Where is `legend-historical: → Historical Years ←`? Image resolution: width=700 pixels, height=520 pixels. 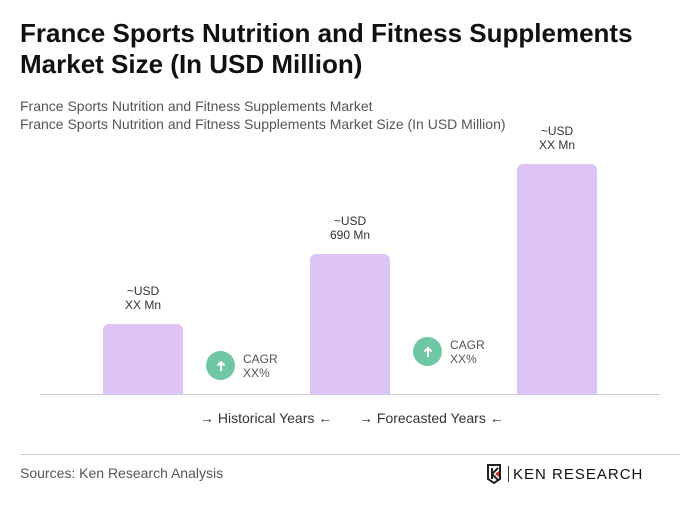
legend-historical: → Historical Years ← is located at coordinates (266, 418).